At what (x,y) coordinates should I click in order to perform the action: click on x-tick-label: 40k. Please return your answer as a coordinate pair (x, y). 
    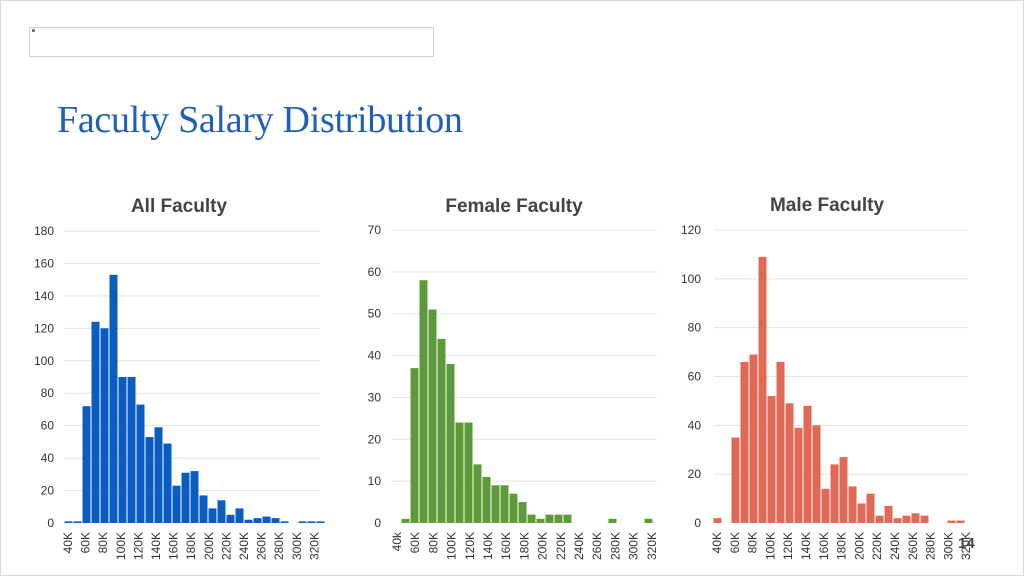
    Looking at the image, I should click on (397, 541).